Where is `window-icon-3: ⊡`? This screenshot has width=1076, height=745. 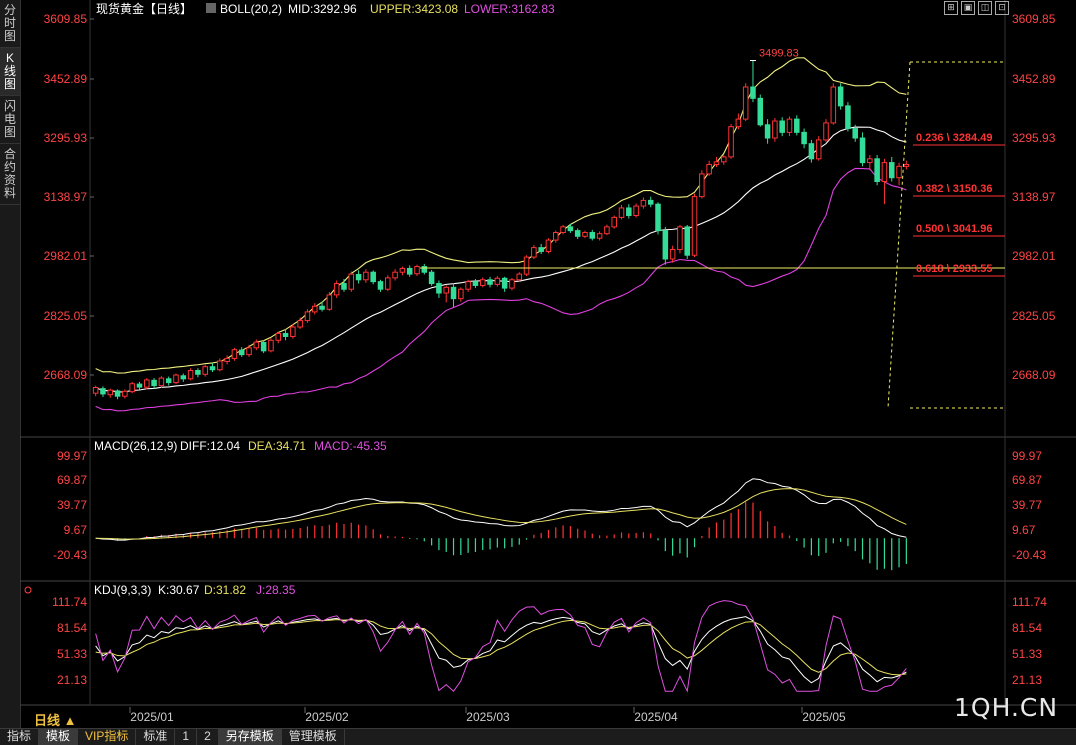
window-icon-3: ⊡ is located at coordinates (1002, 8).